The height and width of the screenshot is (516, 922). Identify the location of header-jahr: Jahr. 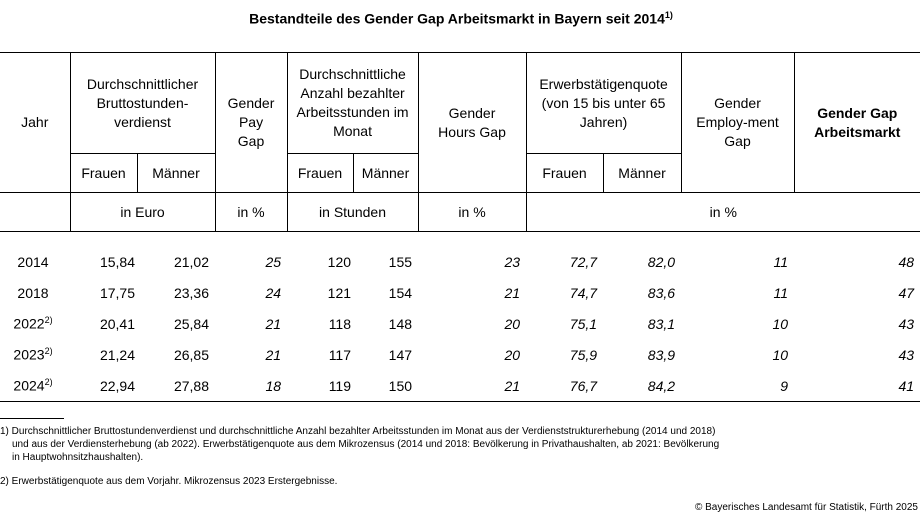
(35, 122).